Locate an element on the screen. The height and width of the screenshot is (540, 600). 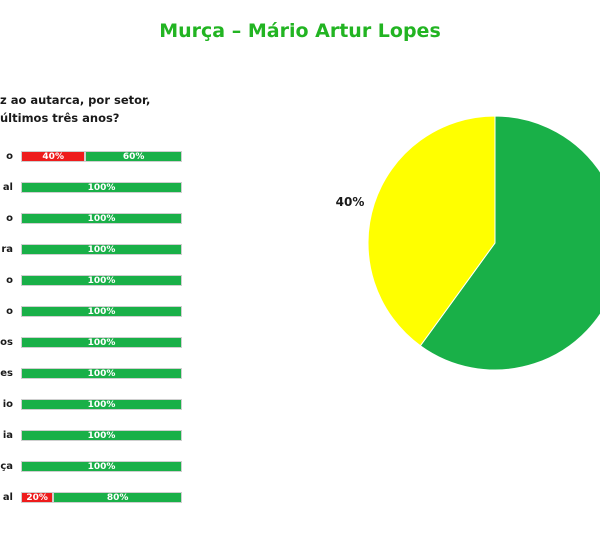
category-label: ra is located at coordinates (7, 249).